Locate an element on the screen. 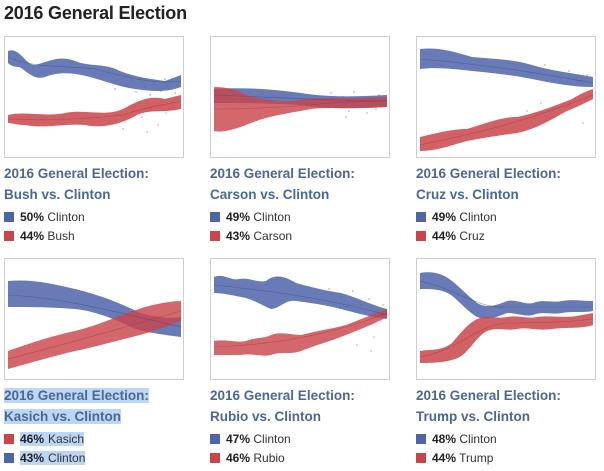 This screenshot has height=471, width=604. legend-name: Kasich is located at coordinates (64, 439).